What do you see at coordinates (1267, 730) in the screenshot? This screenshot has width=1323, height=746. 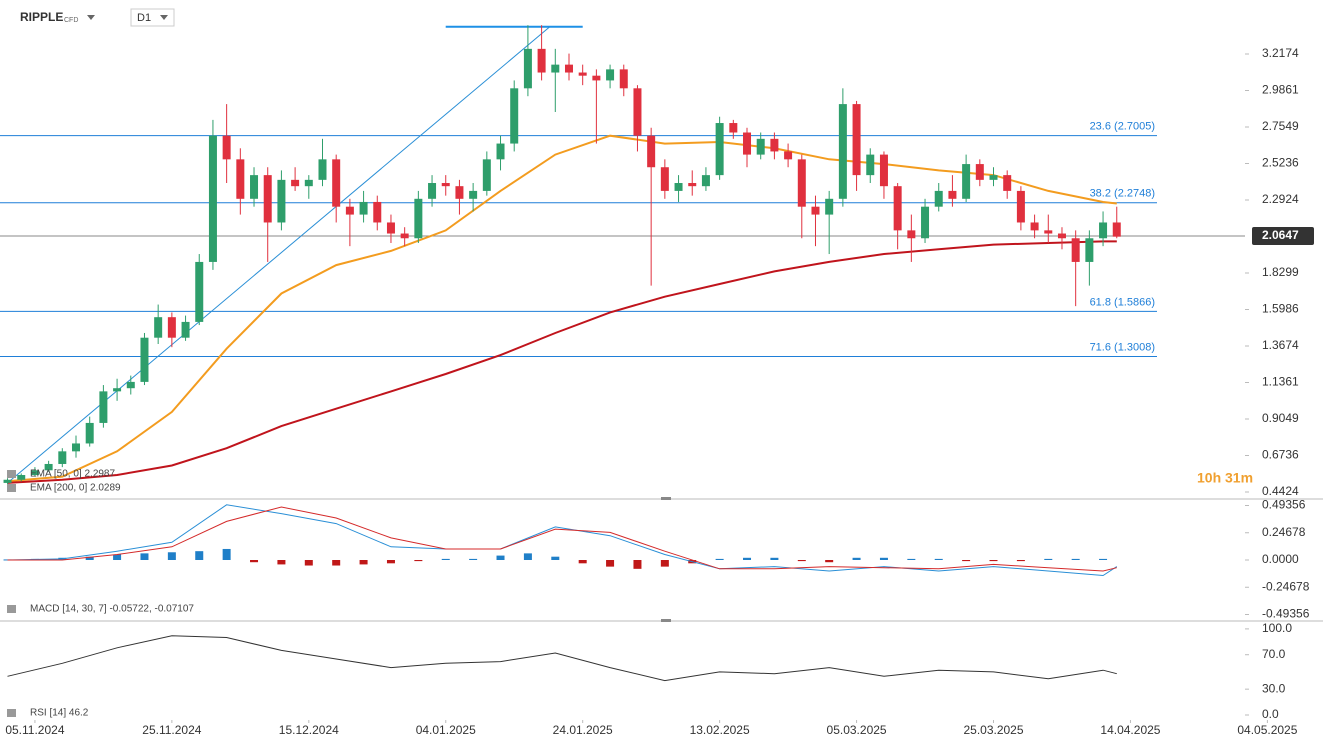 I see `x-tick-label: 04.05.2025` at bounding box center [1267, 730].